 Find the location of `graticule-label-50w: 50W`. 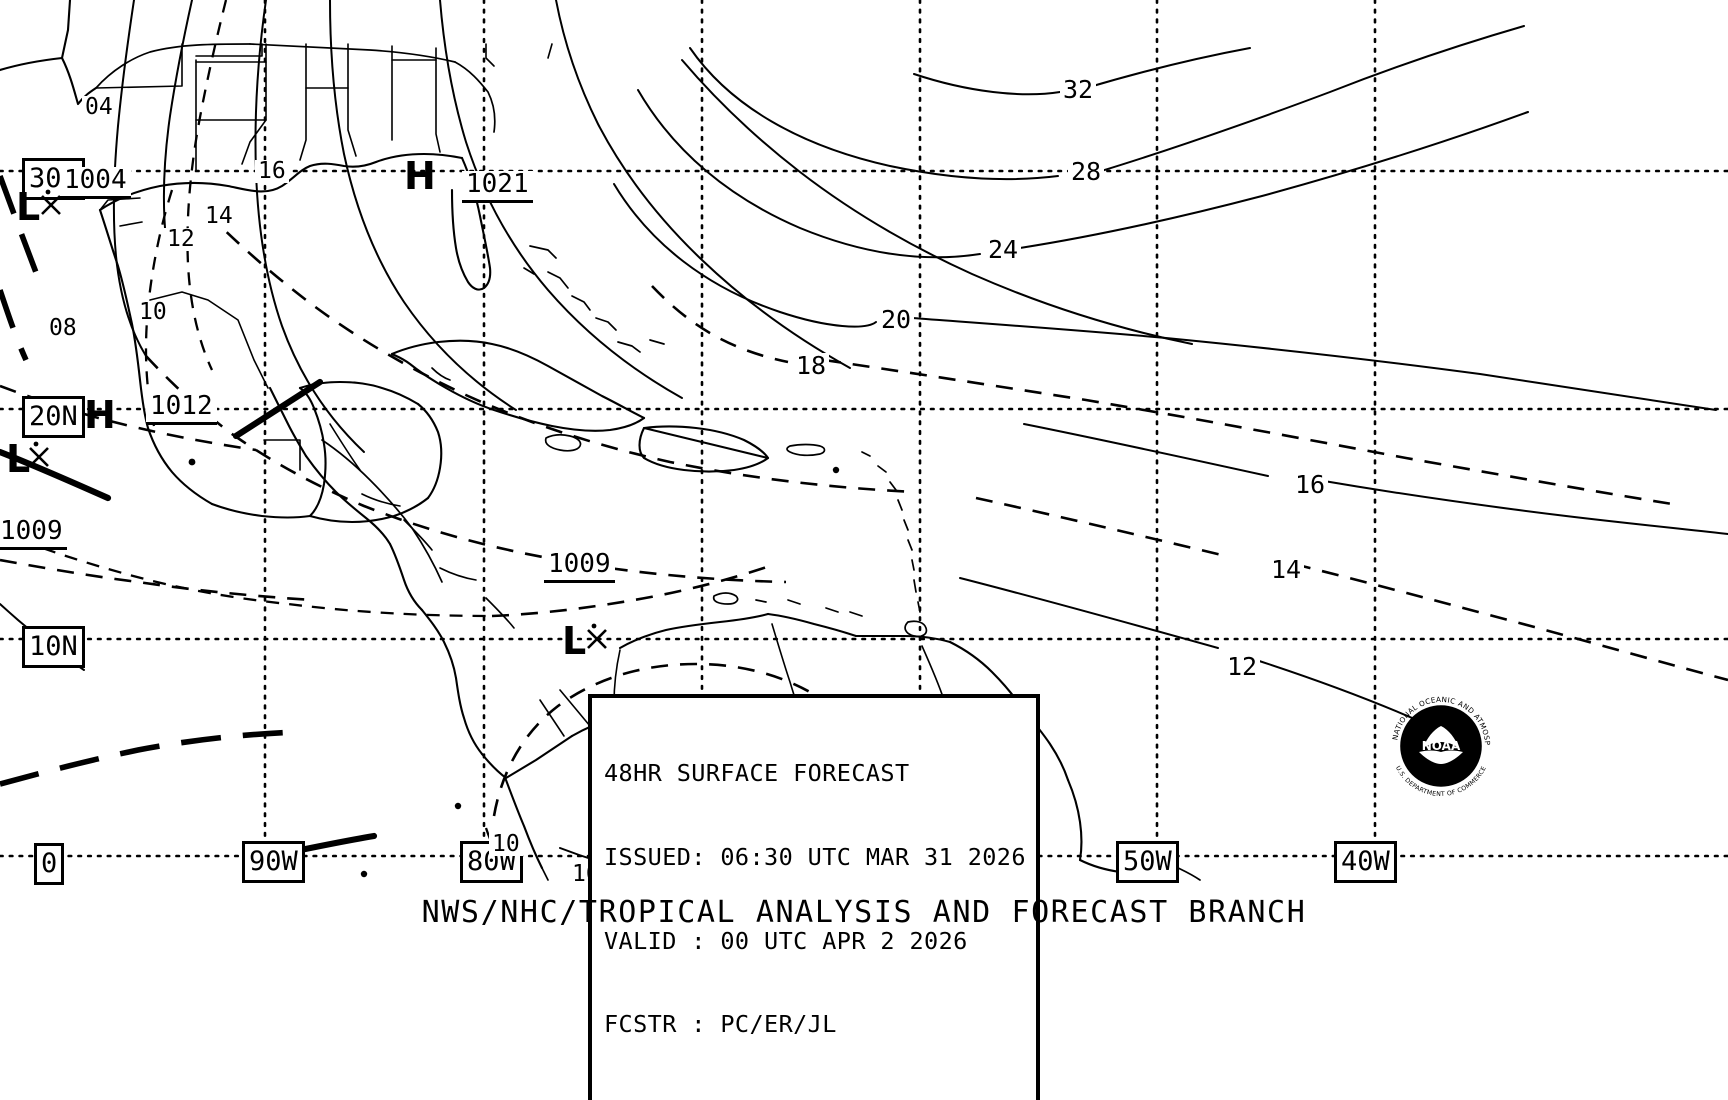

graticule-label-50w: 50W is located at coordinates (1147, 862).